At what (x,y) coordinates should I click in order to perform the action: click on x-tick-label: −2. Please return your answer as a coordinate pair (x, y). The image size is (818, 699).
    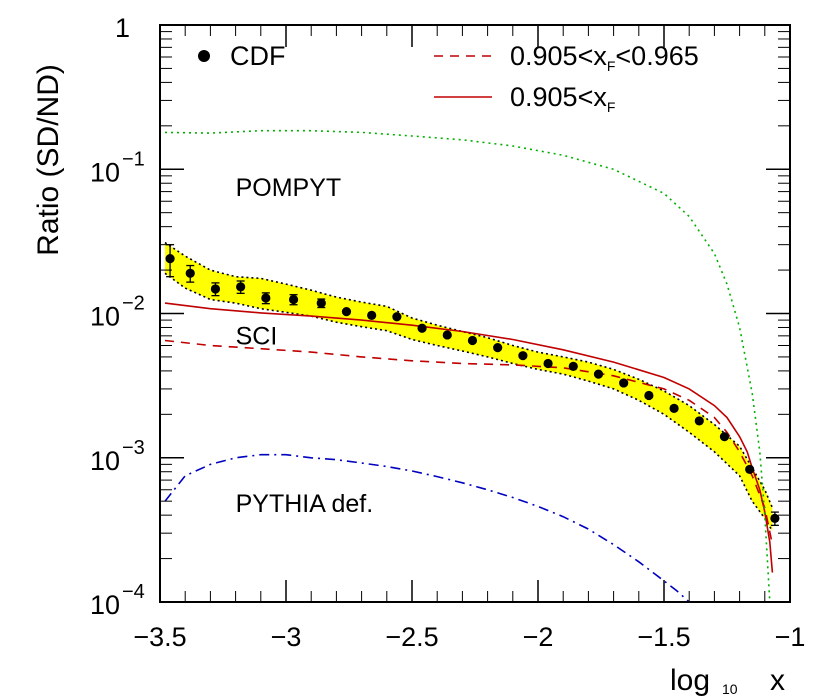
    Looking at the image, I should click on (538, 637).